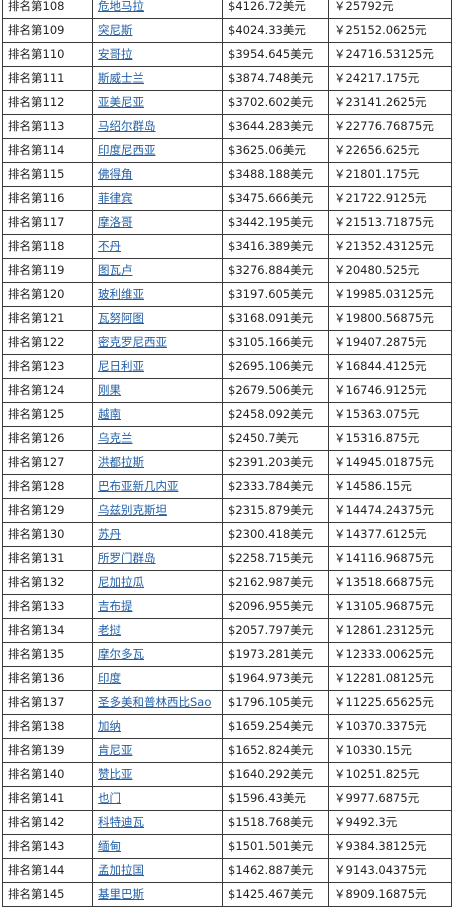  What do you see at coordinates (109, 390) in the screenshot?
I see `country-link: 刚果` at bounding box center [109, 390].